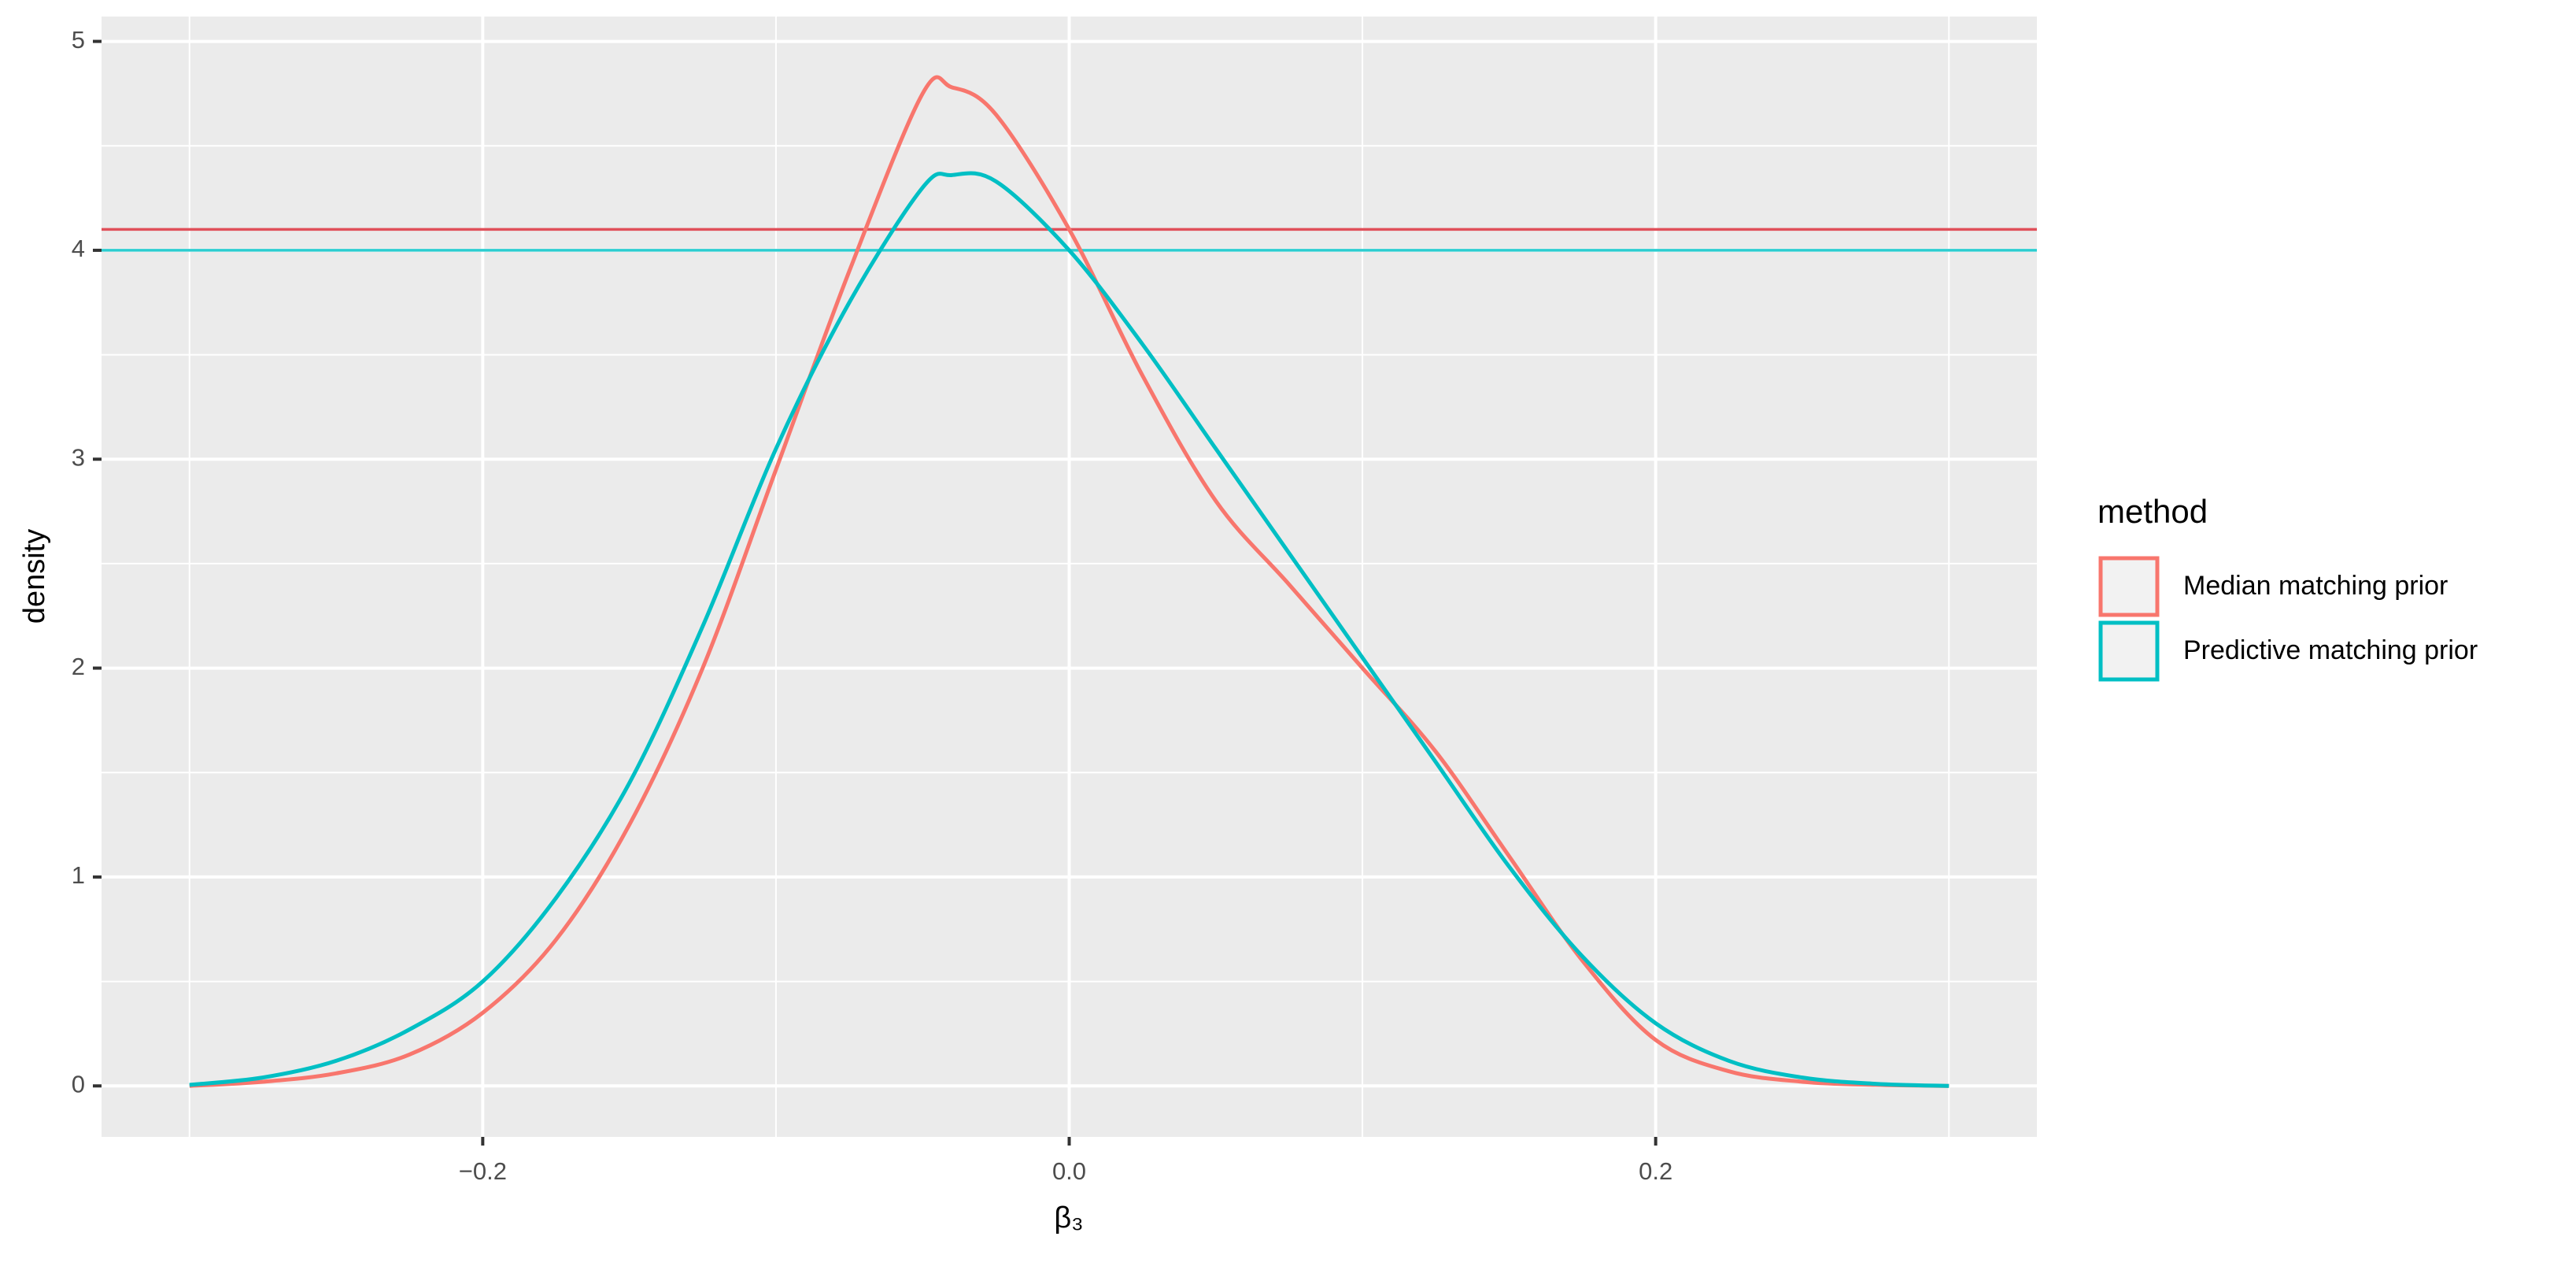 This screenshot has width=2576, height=1266. I want to click on x-axis-title: β₃, so click(1068, 1218).